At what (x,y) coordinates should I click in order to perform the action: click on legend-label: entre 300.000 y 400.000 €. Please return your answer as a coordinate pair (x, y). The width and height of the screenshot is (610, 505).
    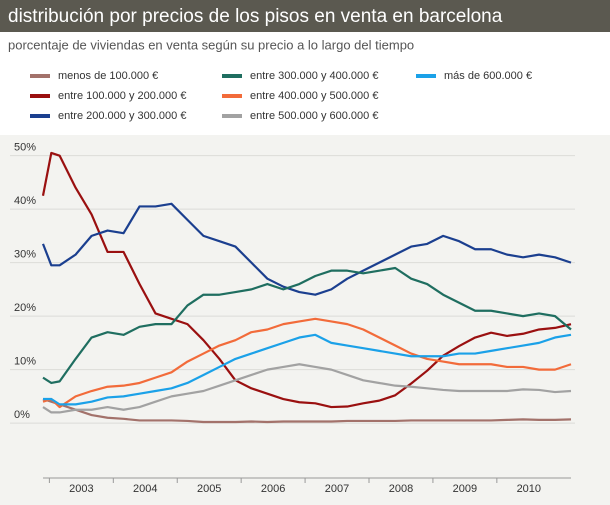
    Looking at the image, I should click on (314, 76).